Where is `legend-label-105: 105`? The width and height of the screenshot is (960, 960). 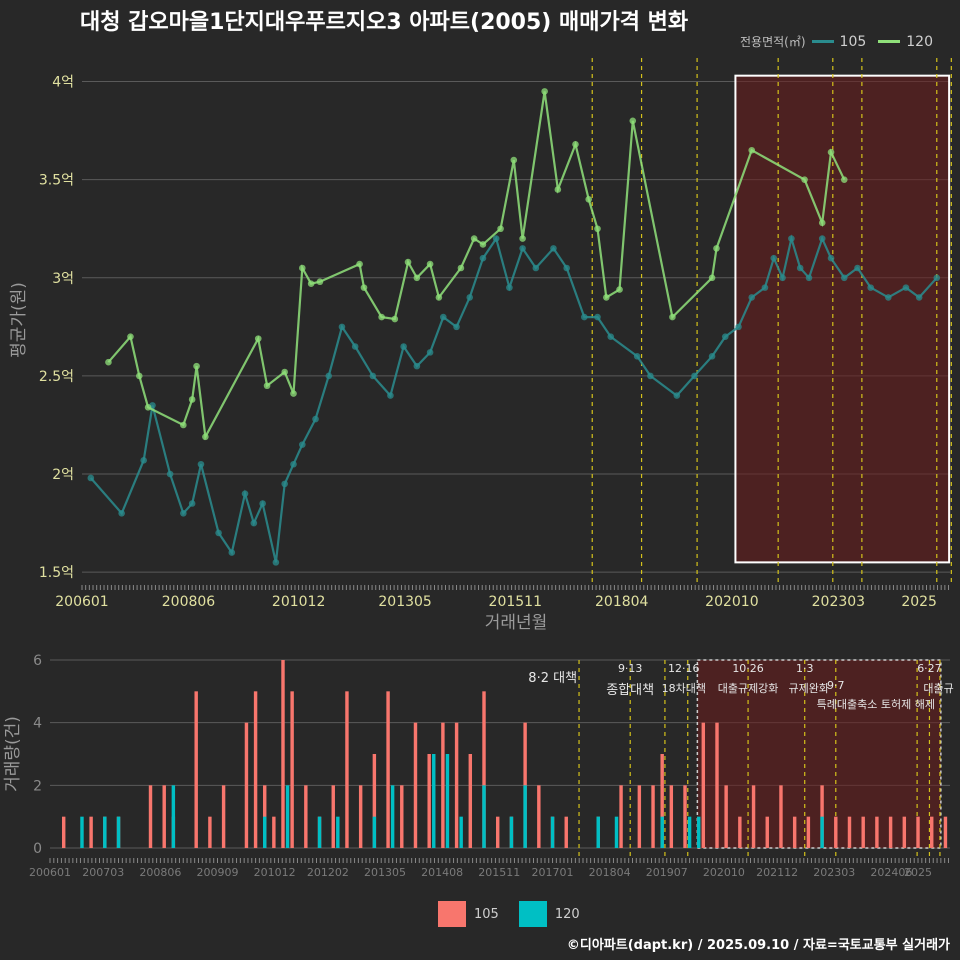
legend-label-105: 105 is located at coordinates (853, 41).